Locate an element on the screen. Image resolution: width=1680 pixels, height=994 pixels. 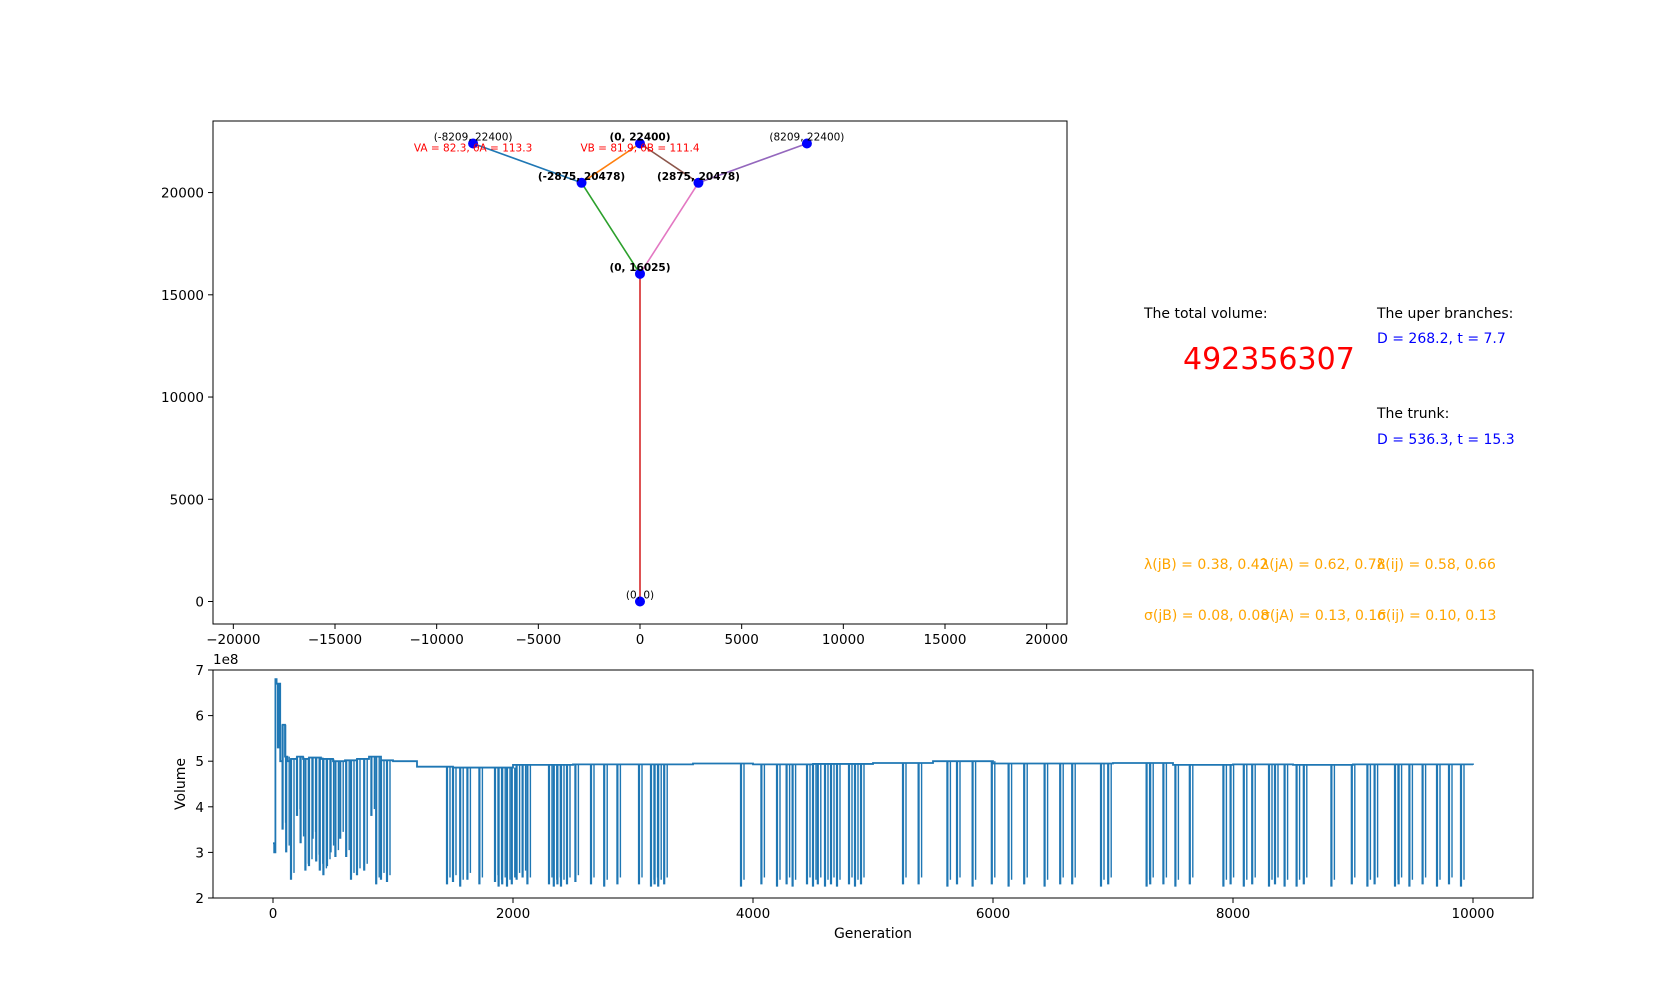
x-tick-label: −20000 is located at coordinates (233, 640).